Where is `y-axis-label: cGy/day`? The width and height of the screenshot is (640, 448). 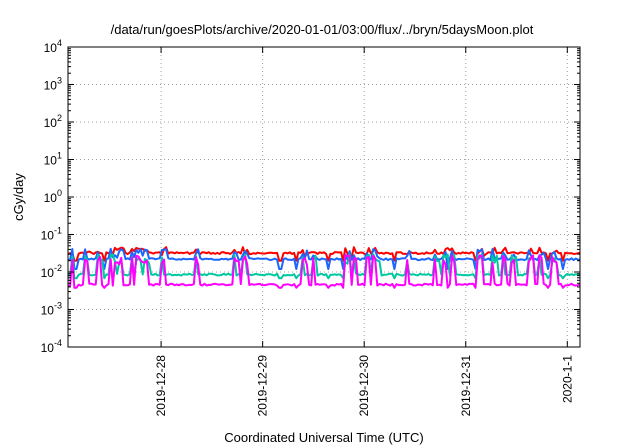 y-axis-label: cGy/day is located at coordinates (18, 197).